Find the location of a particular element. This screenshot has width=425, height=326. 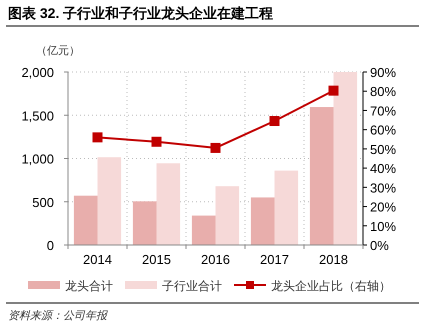

y-tick-label: 1,000 is located at coordinates (37, 159).